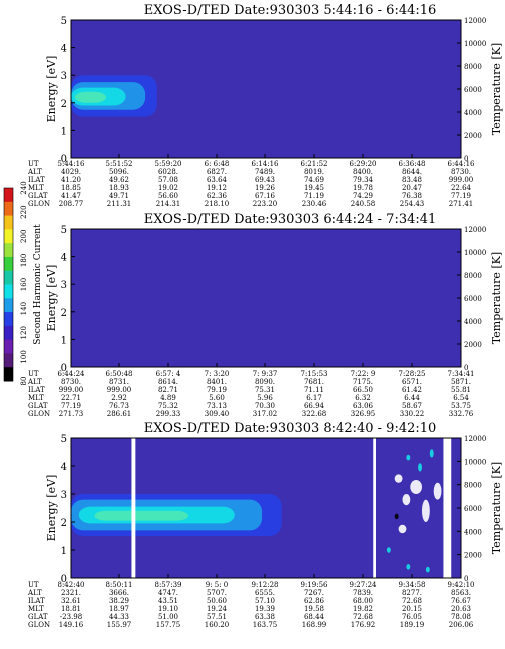 The image size is (505, 649). I want to click on ephemeris-cell: 70.30, so click(265, 406).